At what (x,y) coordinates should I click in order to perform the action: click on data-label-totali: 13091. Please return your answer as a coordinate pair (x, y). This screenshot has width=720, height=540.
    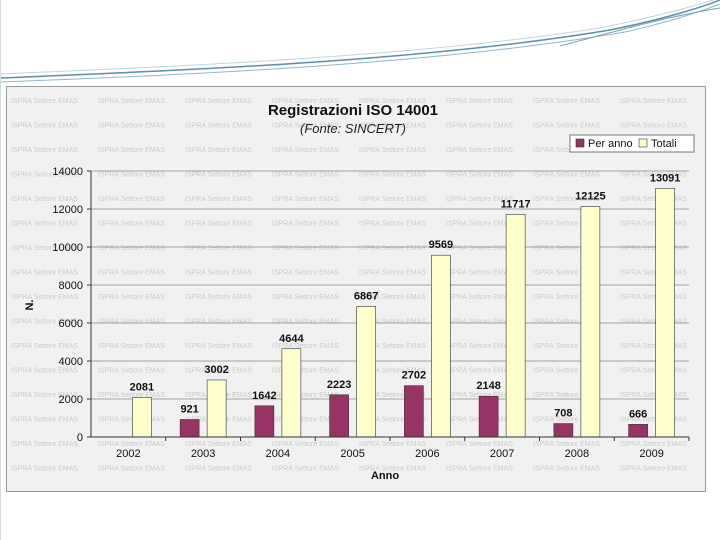
    Looking at the image, I should click on (665, 178).